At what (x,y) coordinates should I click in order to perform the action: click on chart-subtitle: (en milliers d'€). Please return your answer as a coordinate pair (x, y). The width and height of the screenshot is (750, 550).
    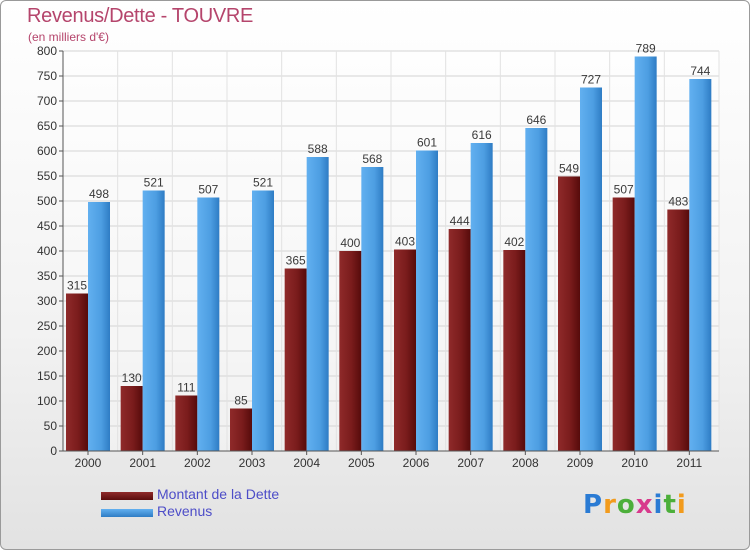
    Looking at the image, I should click on (68, 37).